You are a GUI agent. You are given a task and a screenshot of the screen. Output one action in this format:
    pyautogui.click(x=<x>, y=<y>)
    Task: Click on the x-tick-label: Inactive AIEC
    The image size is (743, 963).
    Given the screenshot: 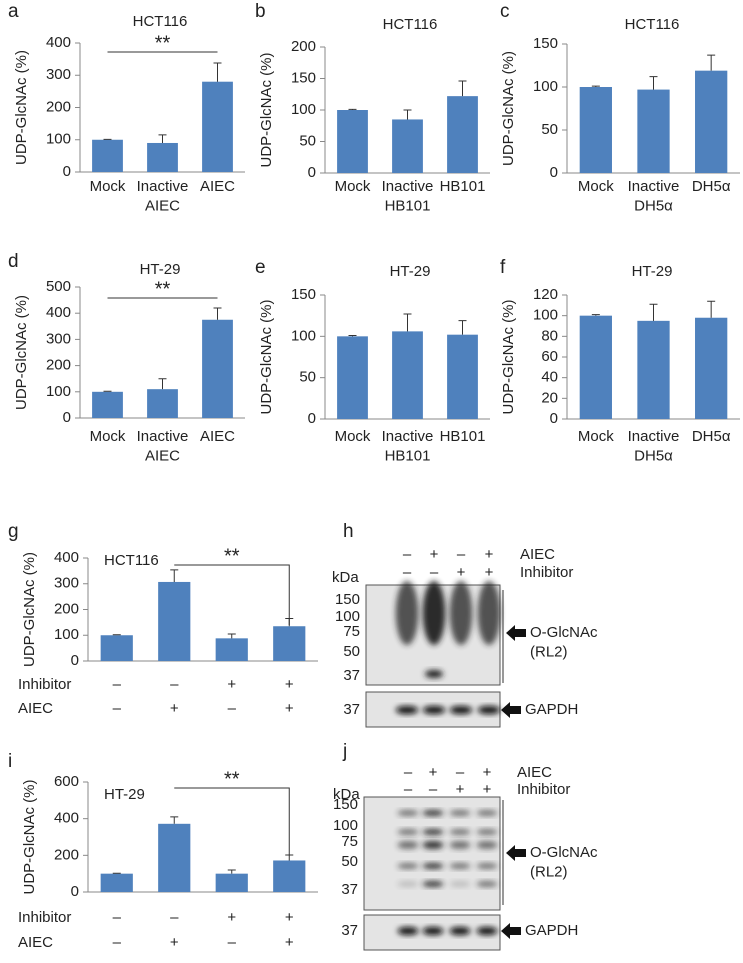 What is the action you would take?
    pyautogui.click(x=163, y=196)
    